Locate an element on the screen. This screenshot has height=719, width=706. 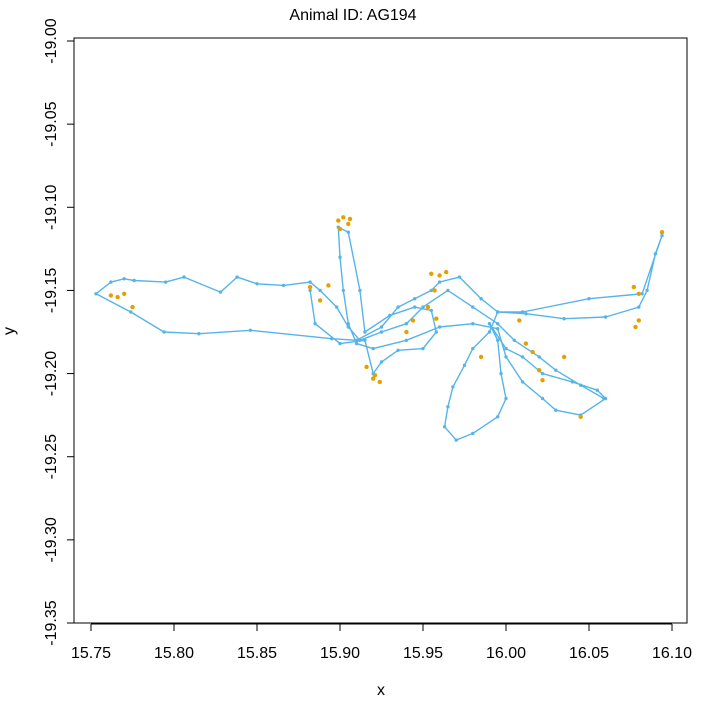
y-tick-label: -19.30 is located at coordinates (51, 539).